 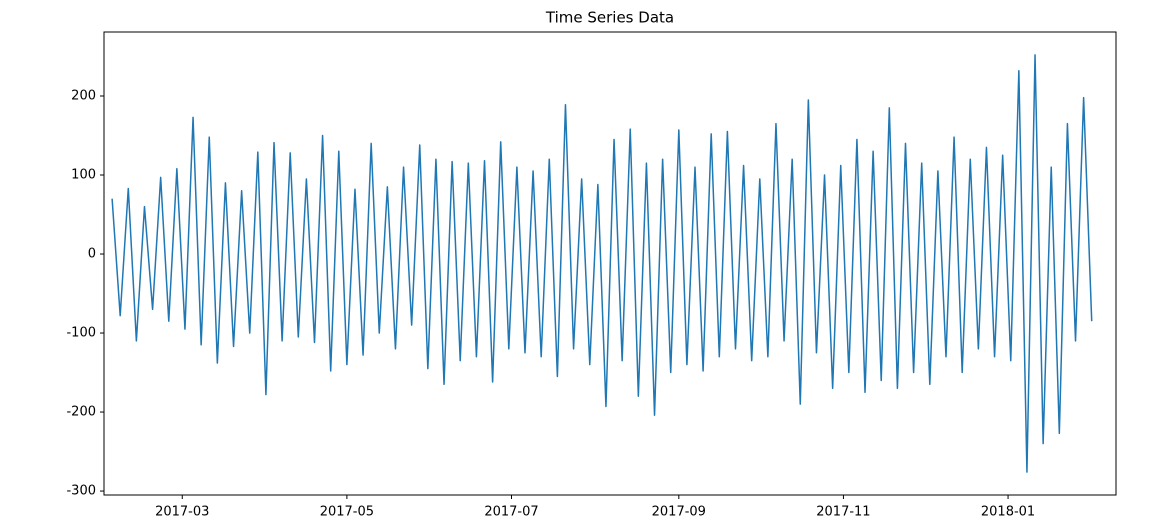 I want to click on y-tick-label: -100, so click(x=81, y=333).